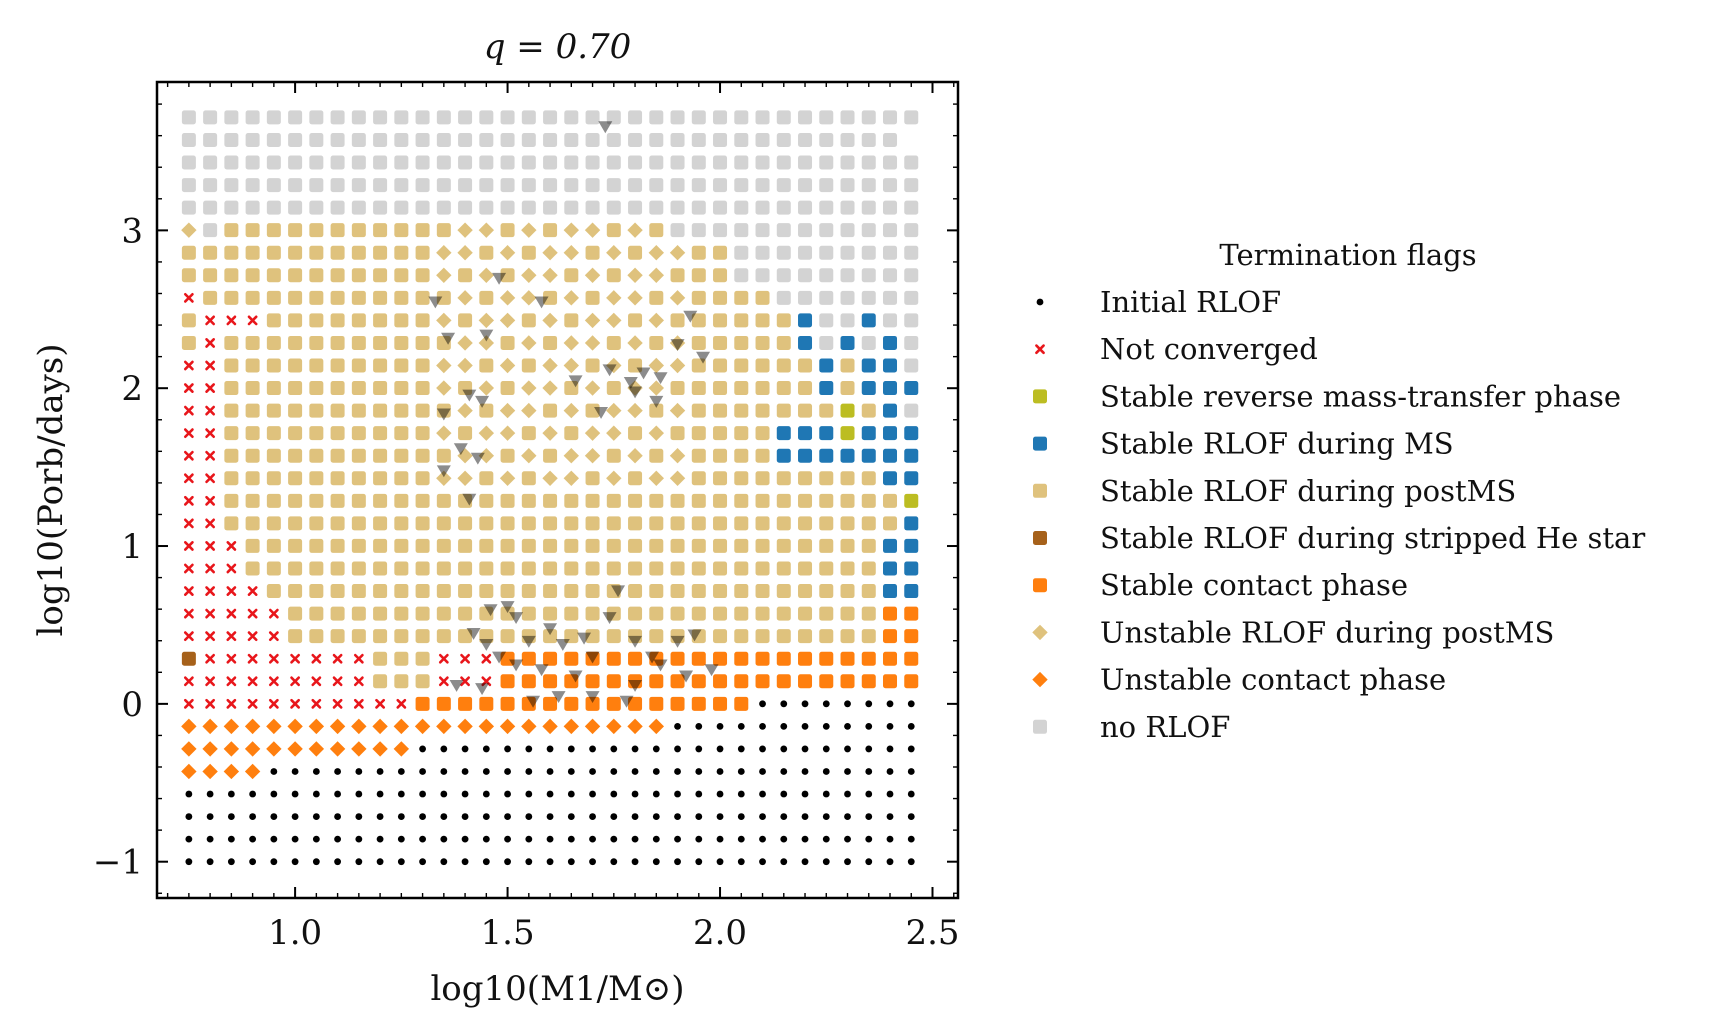 The image size is (1717, 1035). Describe the element at coordinates (1308, 491) in the screenshot. I see `legend-label-stable_postms: Stable RLOF during postMS` at that location.